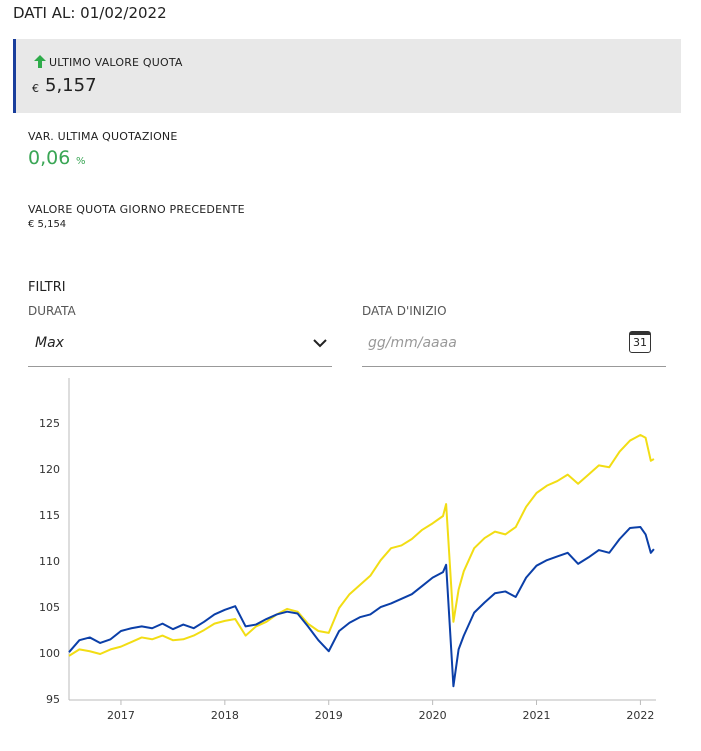 The width and height of the screenshot is (701, 751). What do you see at coordinates (537, 715) in the screenshot?
I see `x-tick-label: 2021` at bounding box center [537, 715].